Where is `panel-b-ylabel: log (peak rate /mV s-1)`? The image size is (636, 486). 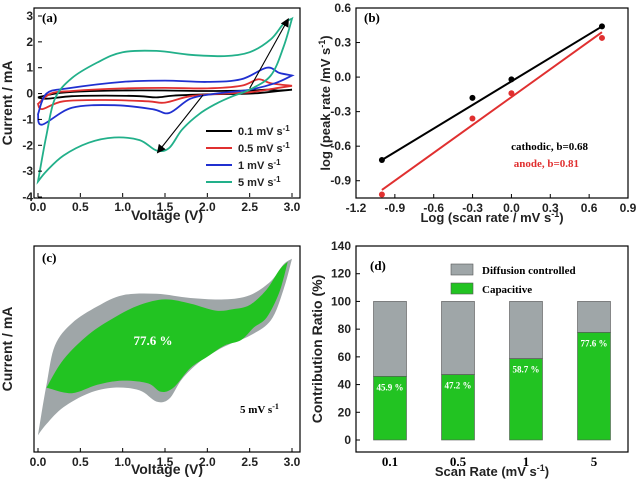
panel-b-ylabel: log (peak rate /mV s-1) is located at coordinates (325, 102).